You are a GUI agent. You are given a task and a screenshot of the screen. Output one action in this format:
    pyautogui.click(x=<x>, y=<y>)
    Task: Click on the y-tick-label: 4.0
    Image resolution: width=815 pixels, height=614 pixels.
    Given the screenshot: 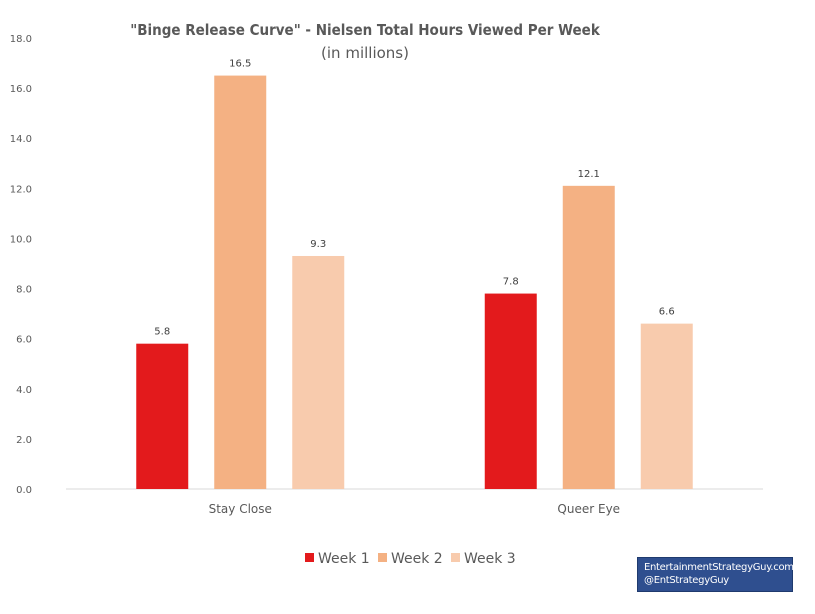 What is the action you would take?
    pyautogui.click(x=24, y=390)
    